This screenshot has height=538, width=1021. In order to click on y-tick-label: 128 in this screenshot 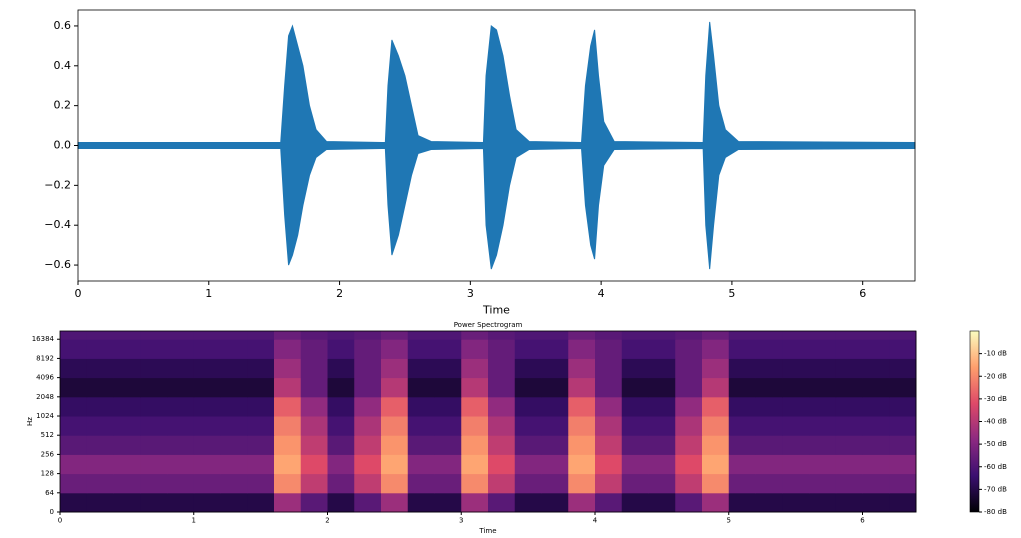, I will do `click(47, 474)`.